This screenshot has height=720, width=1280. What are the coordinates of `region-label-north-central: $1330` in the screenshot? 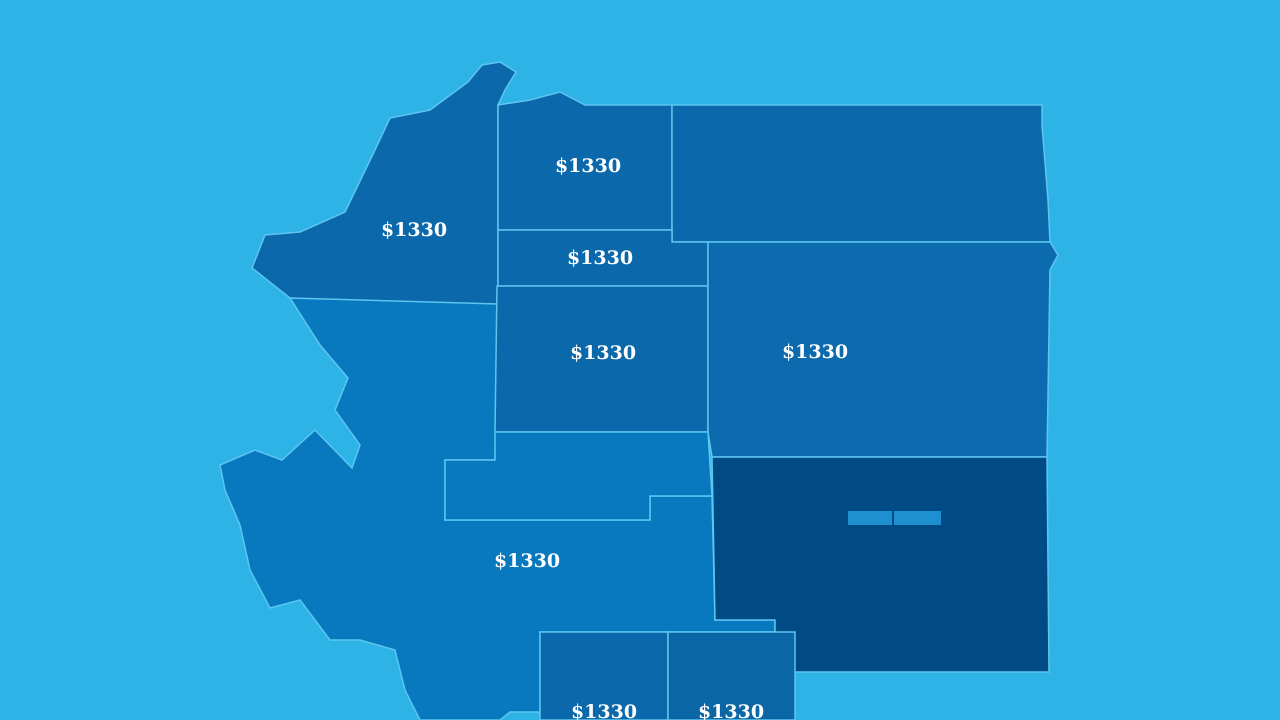 It's located at (588, 166).